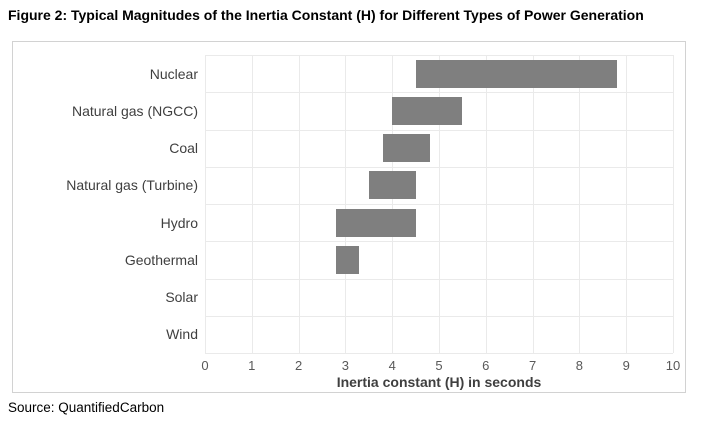 This screenshot has height=423, width=712. What do you see at coordinates (626, 365) in the screenshot?
I see `x-tick-label: 9` at bounding box center [626, 365].